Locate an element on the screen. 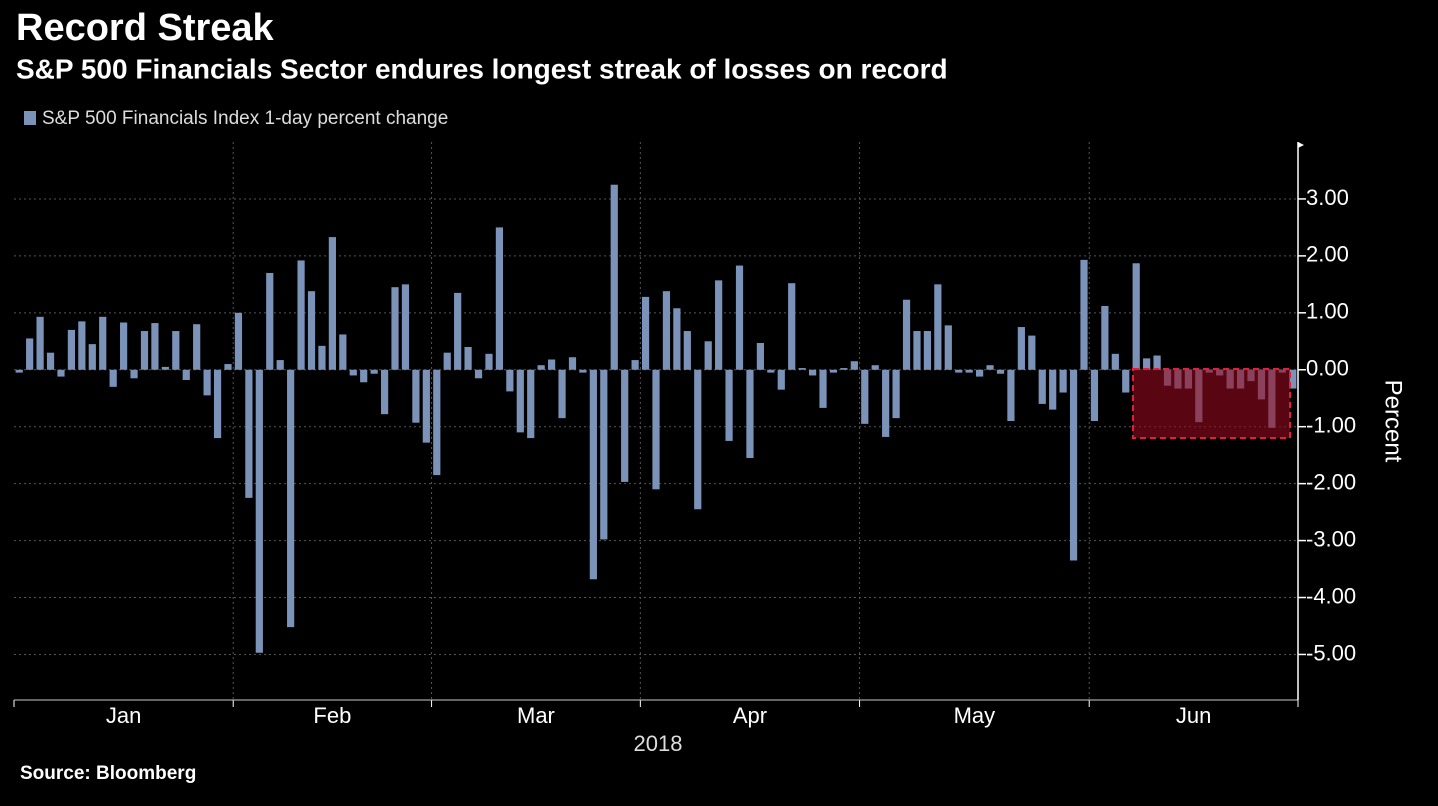 The width and height of the screenshot is (1438, 806). y-tick-label: 3.00 is located at coordinates (1327, 197).